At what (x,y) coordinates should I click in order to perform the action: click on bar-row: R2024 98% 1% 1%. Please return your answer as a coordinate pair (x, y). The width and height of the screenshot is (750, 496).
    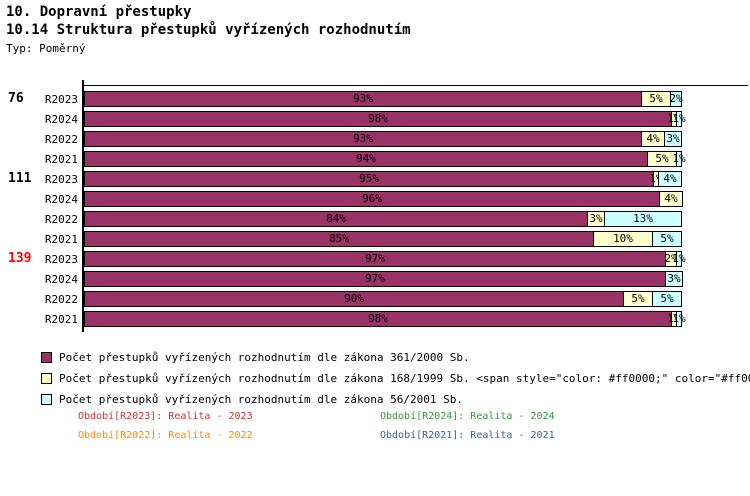
    Looking at the image, I should click on (375, 119).